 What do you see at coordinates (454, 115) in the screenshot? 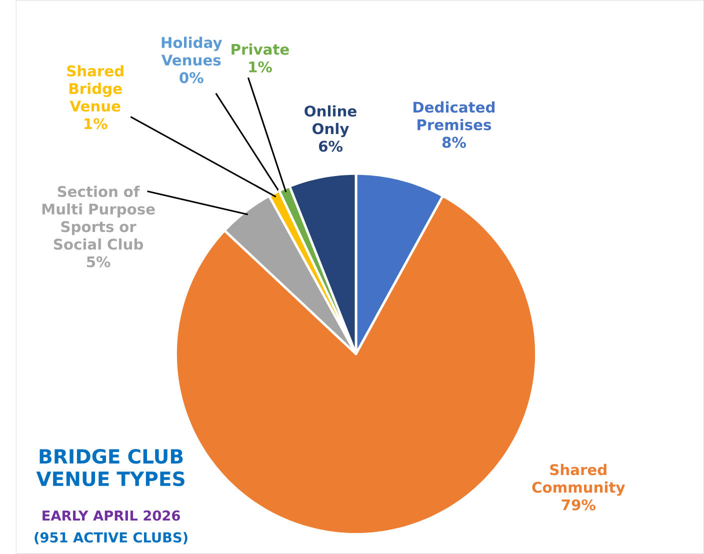
I see `slice-label: Dedicated Premises` at bounding box center [454, 115].